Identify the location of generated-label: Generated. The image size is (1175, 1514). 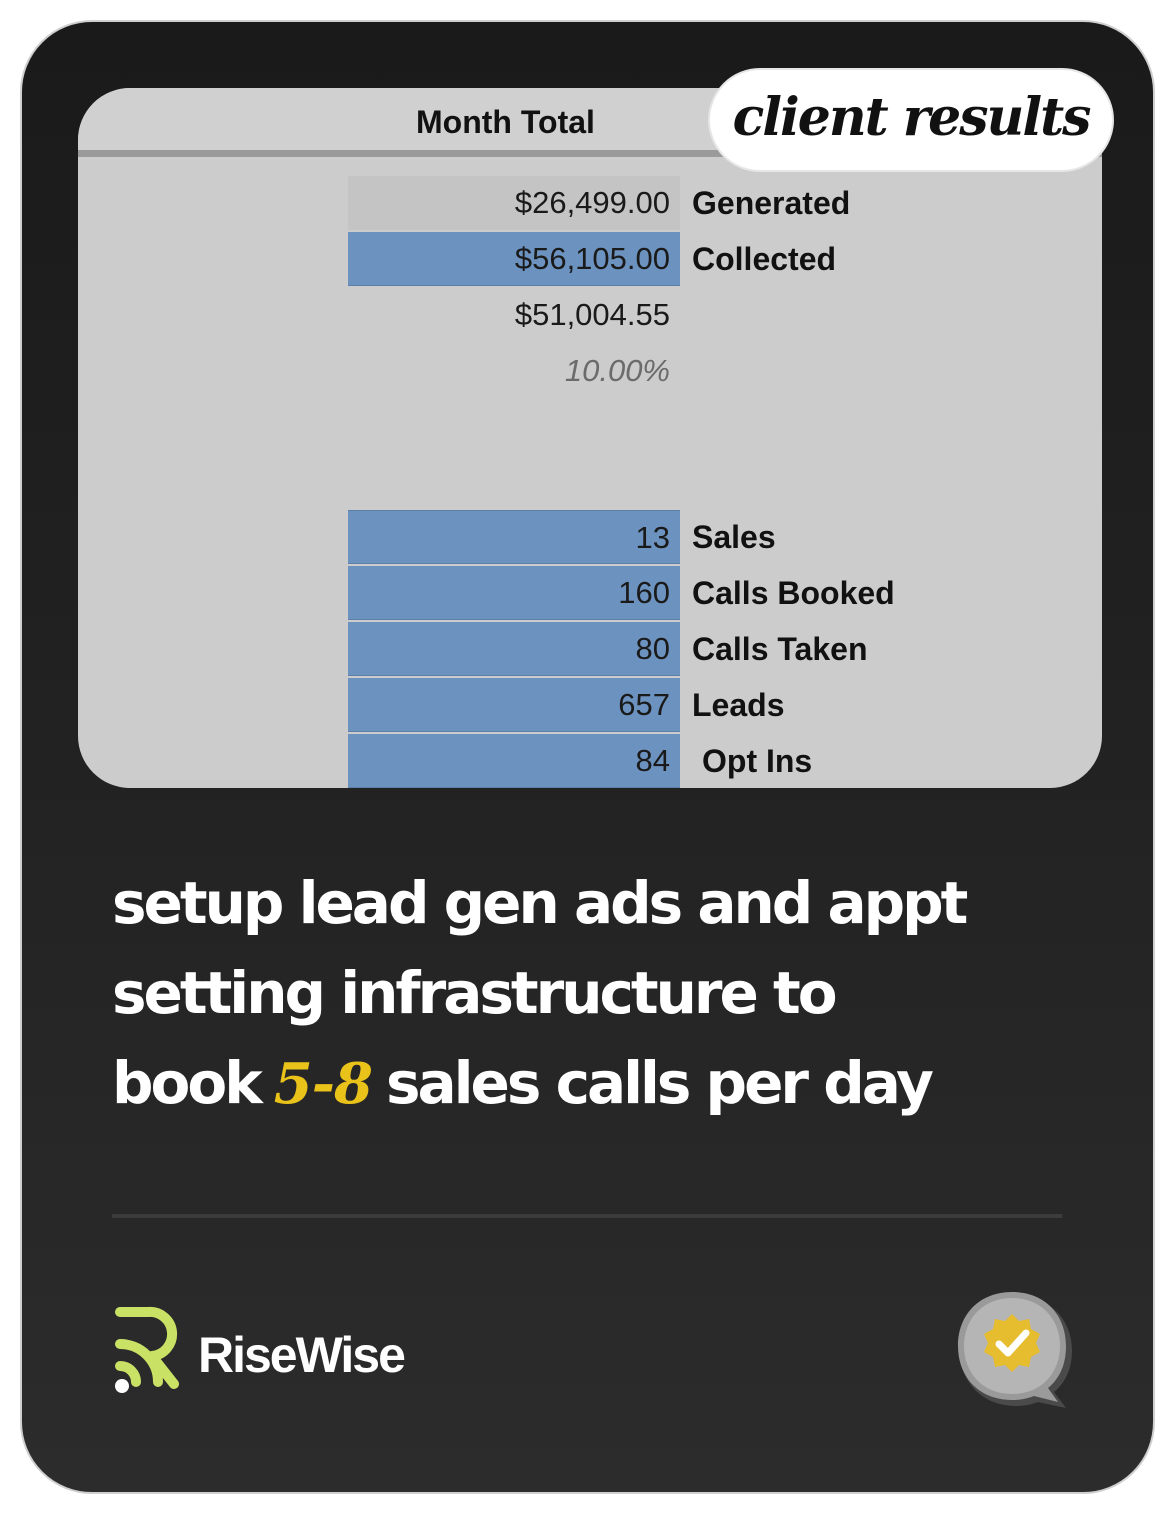
(771, 203).